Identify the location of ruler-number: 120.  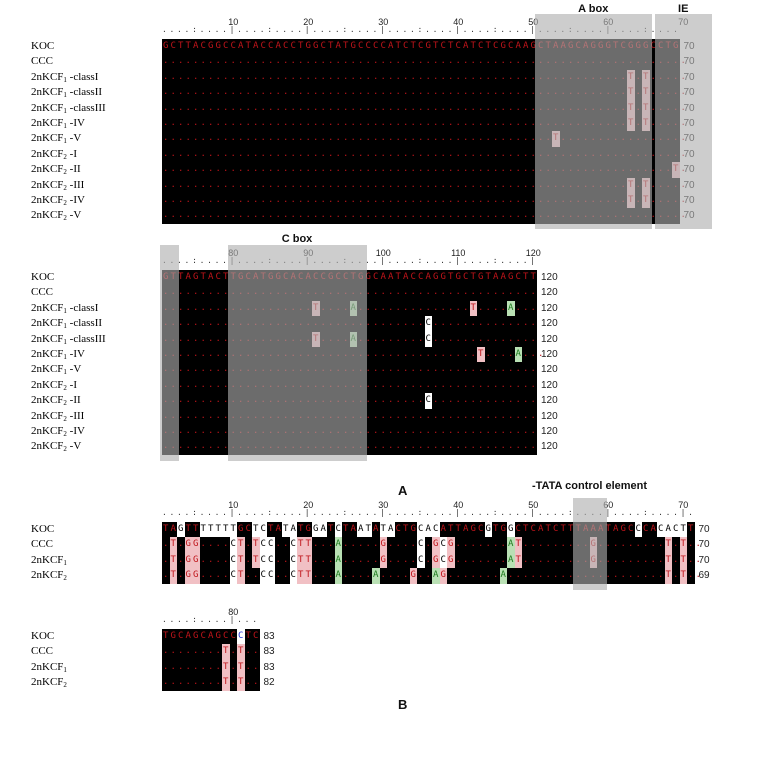
(533, 253).